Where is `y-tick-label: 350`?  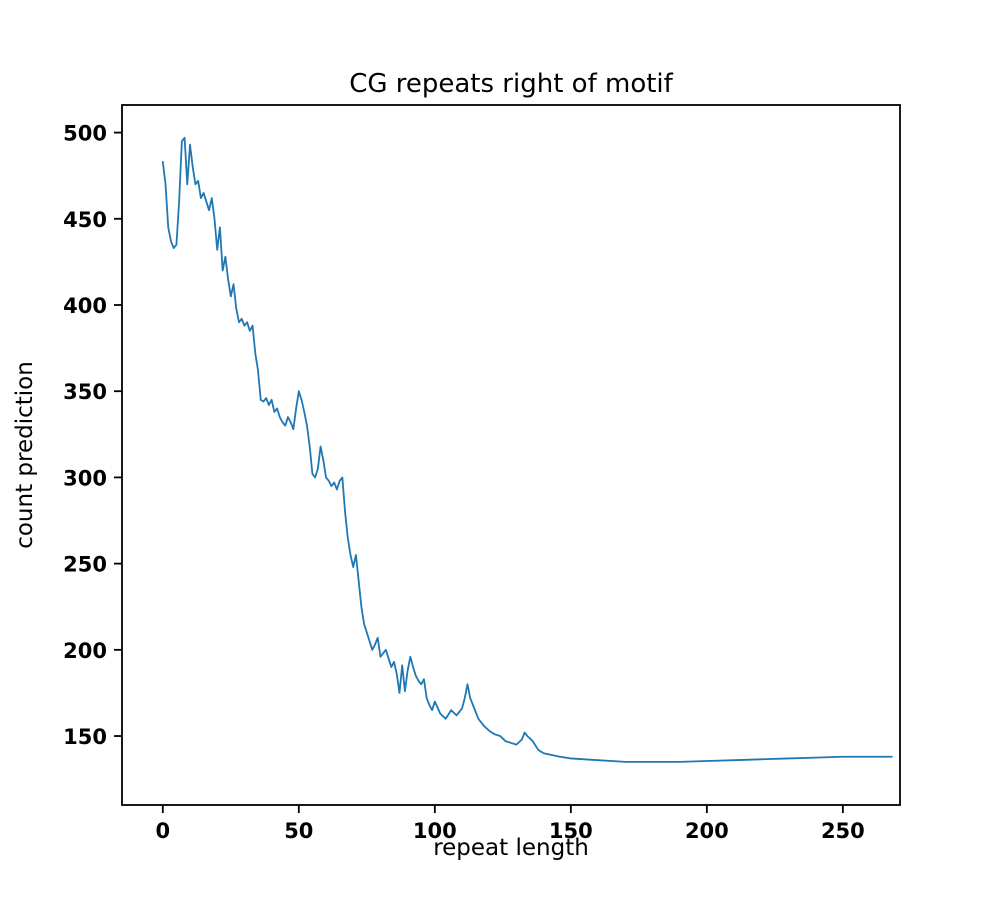 y-tick-label: 350 is located at coordinates (85, 392).